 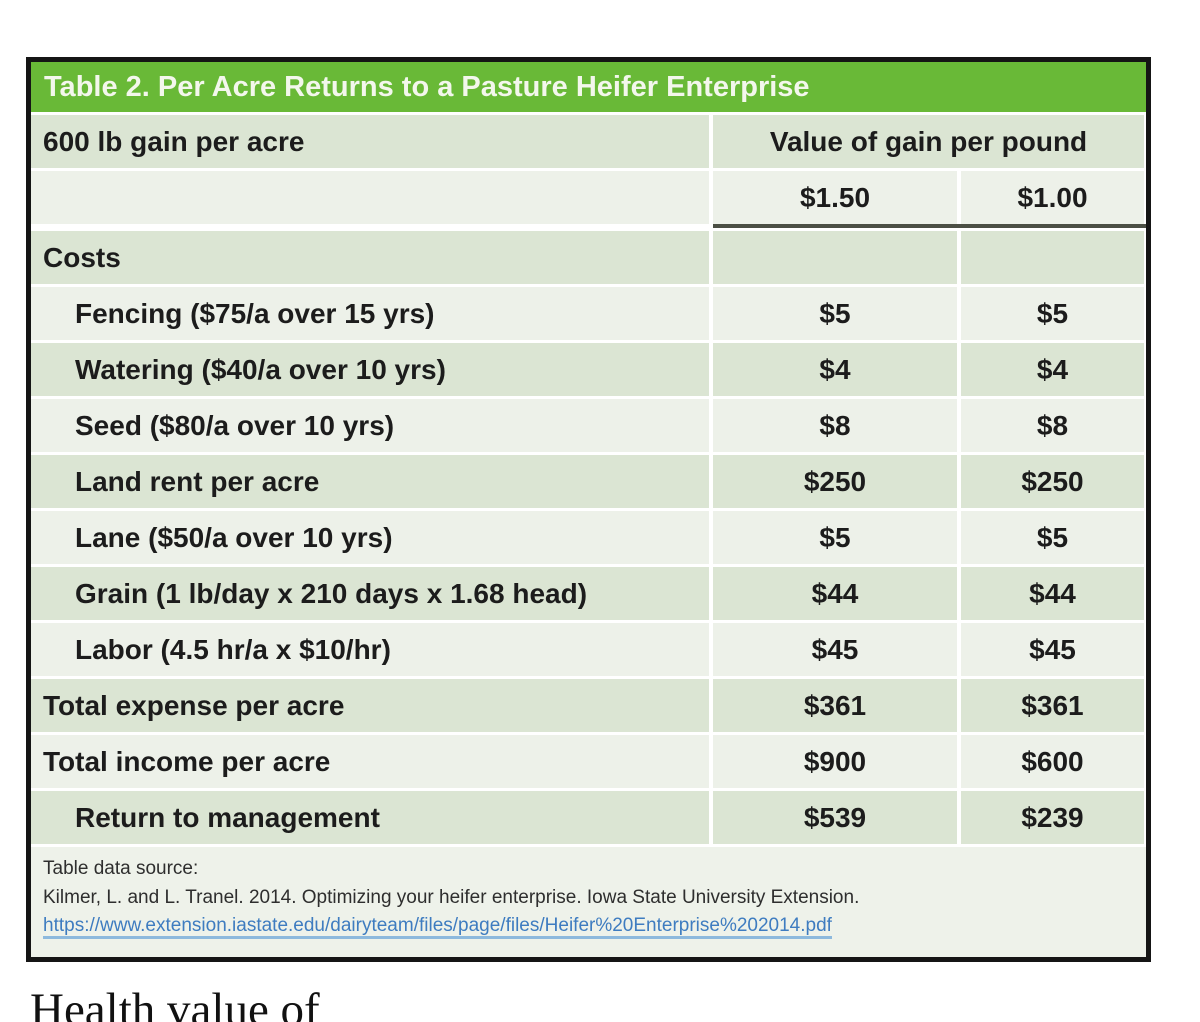 I want to click on rule-bar, so click(x=929, y=226).